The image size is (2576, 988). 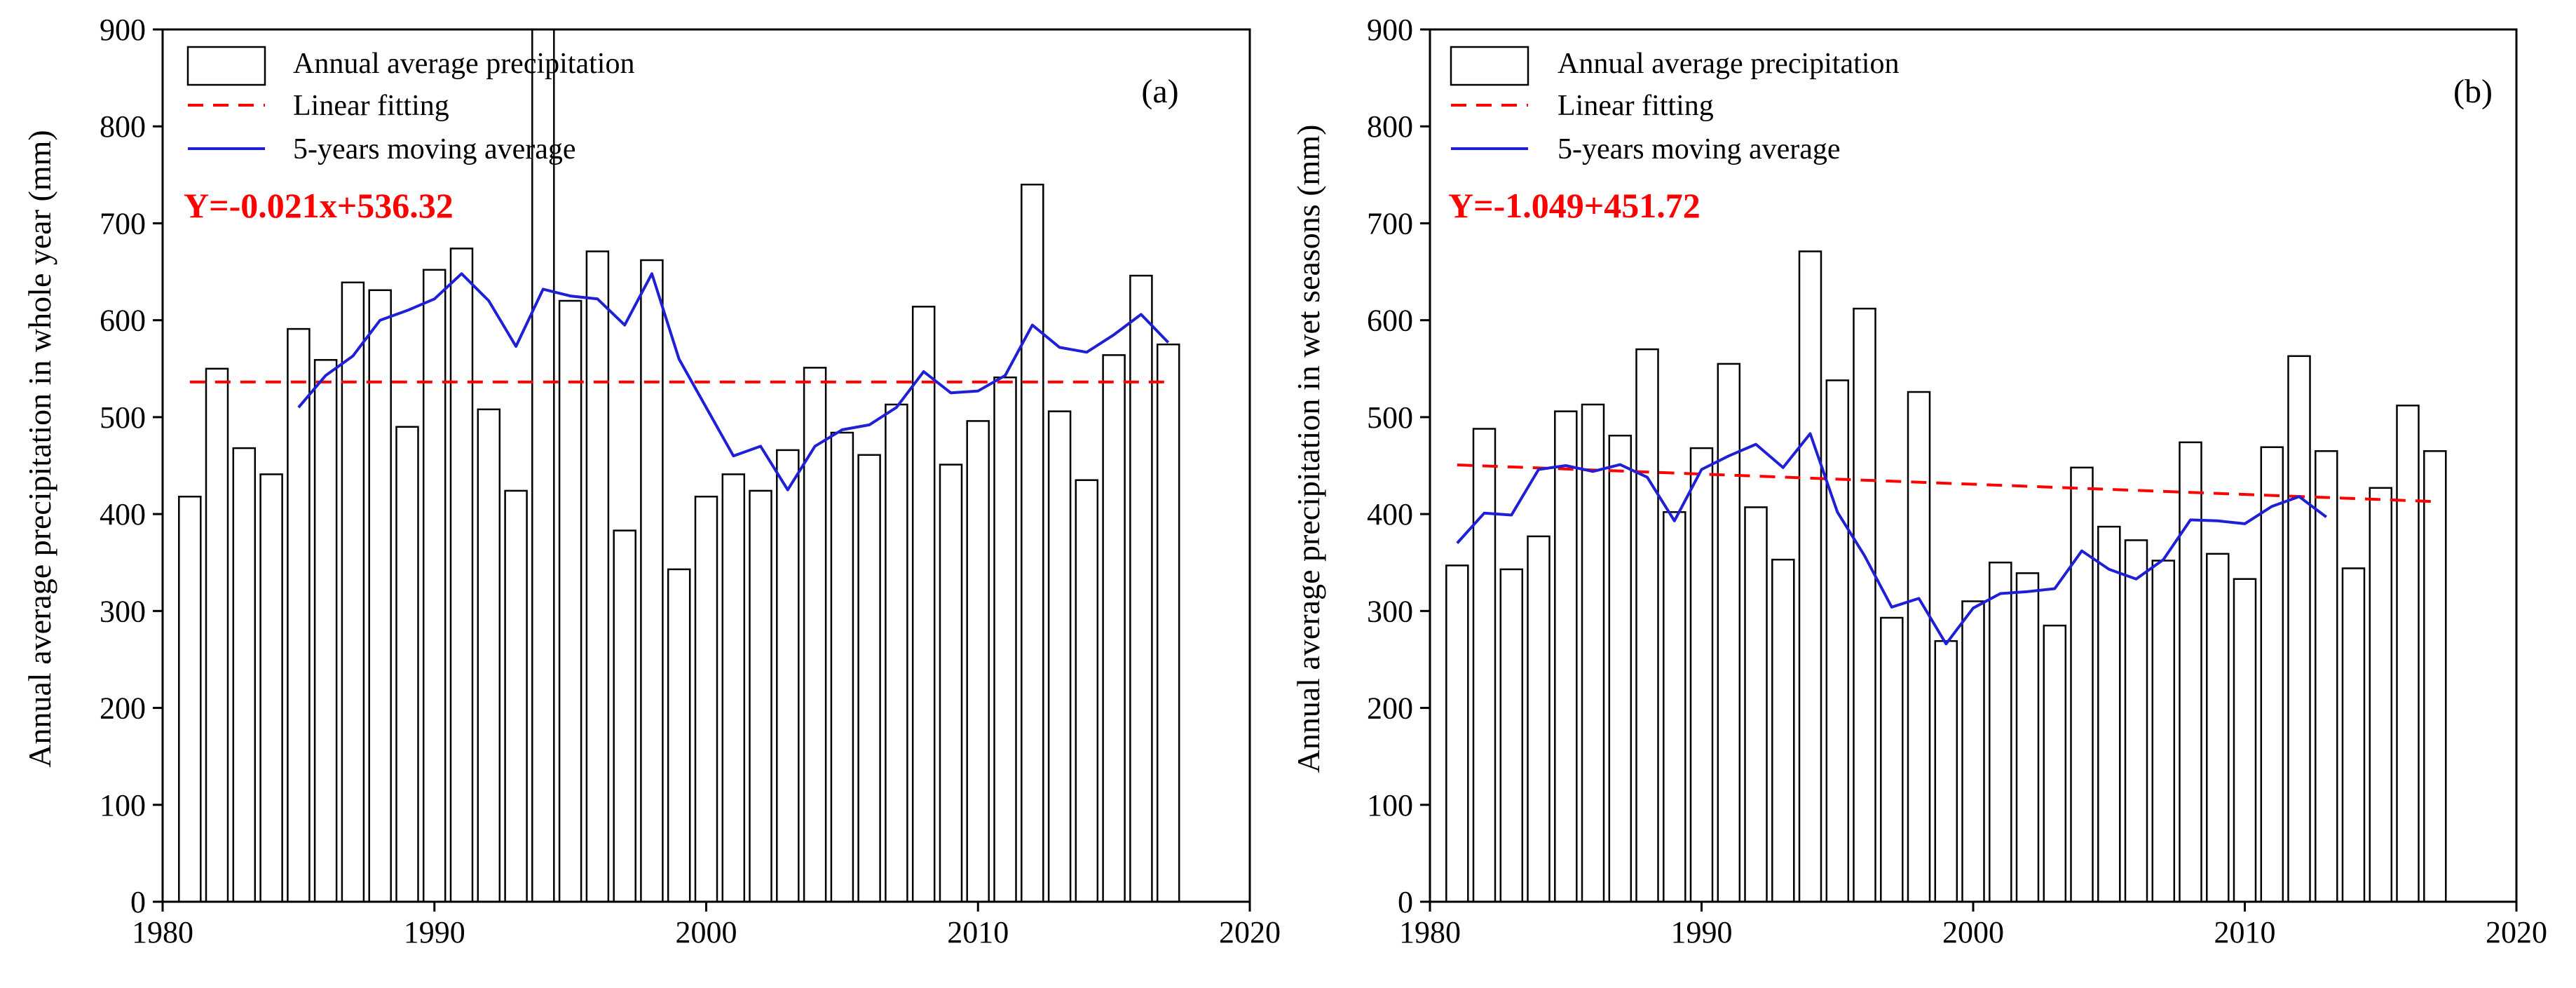 I want to click on bar-a-1987, so click(x=353, y=592).